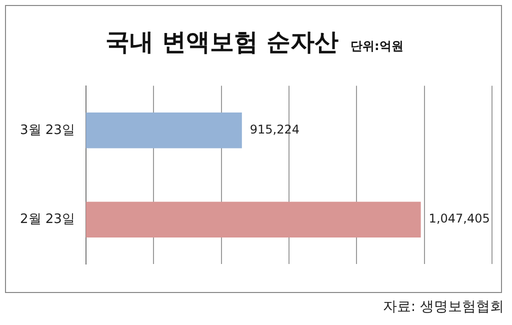 Image resolution: width=512 pixels, height=325 pixels. Describe the element at coordinates (443, 307) in the screenshot. I see `text: 자료: 생명보험협회` at that location.